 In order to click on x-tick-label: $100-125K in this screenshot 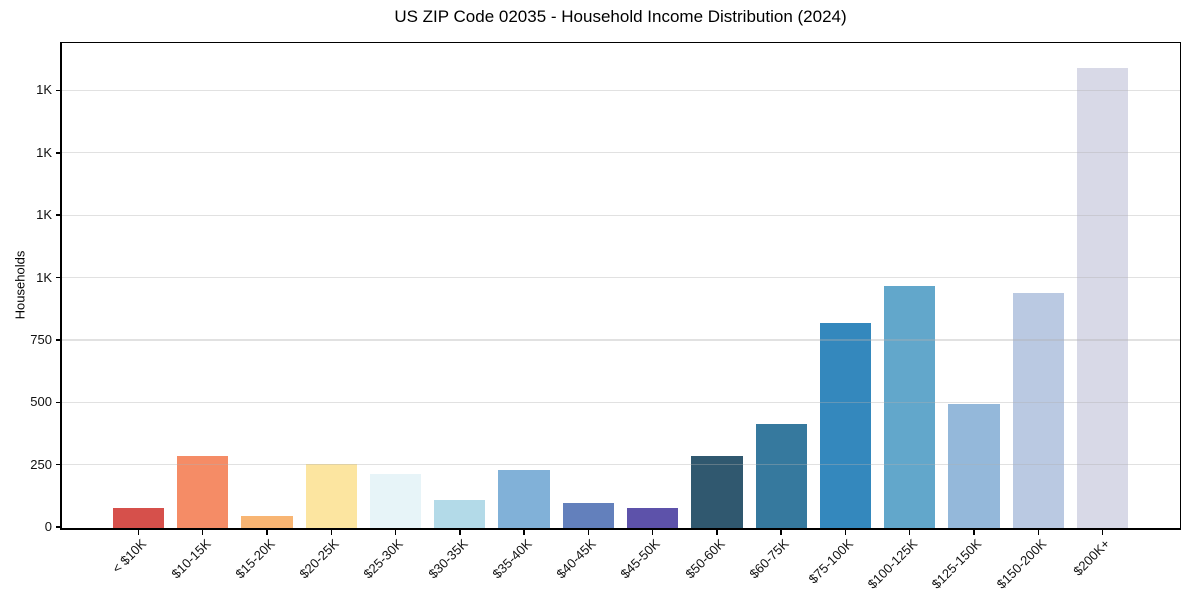, I will do `click(892, 563)`.